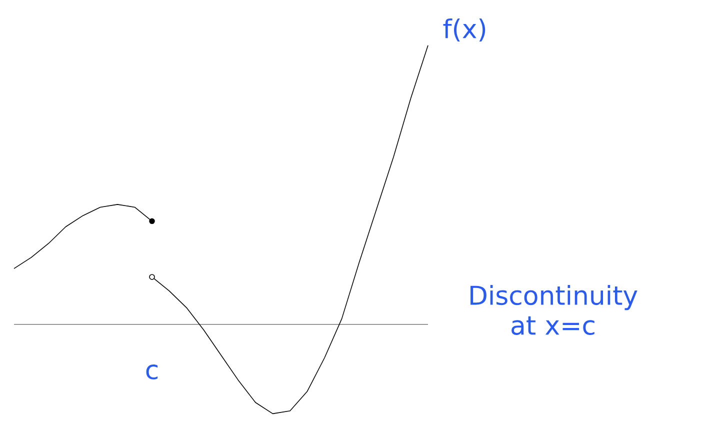  I want to click on text: Discontinuity at x=c, so click(554, 310).